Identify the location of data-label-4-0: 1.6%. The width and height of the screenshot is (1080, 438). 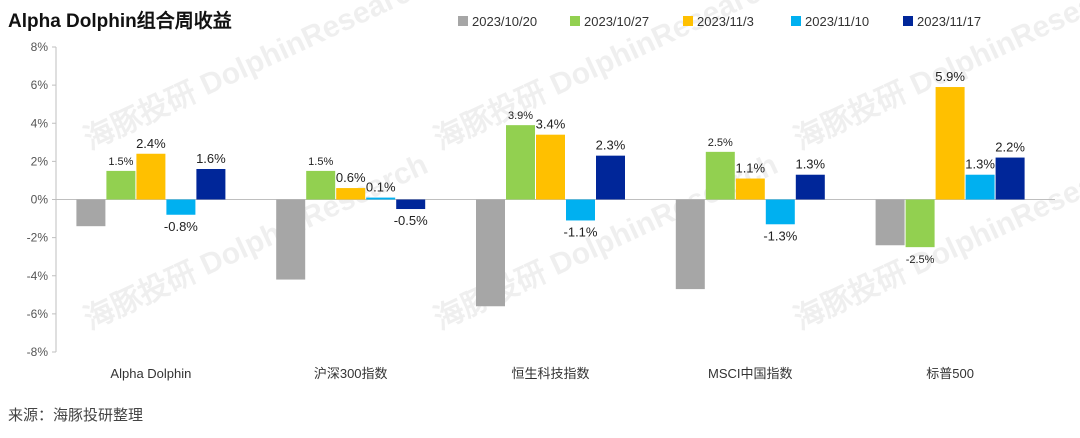
(211, 158).